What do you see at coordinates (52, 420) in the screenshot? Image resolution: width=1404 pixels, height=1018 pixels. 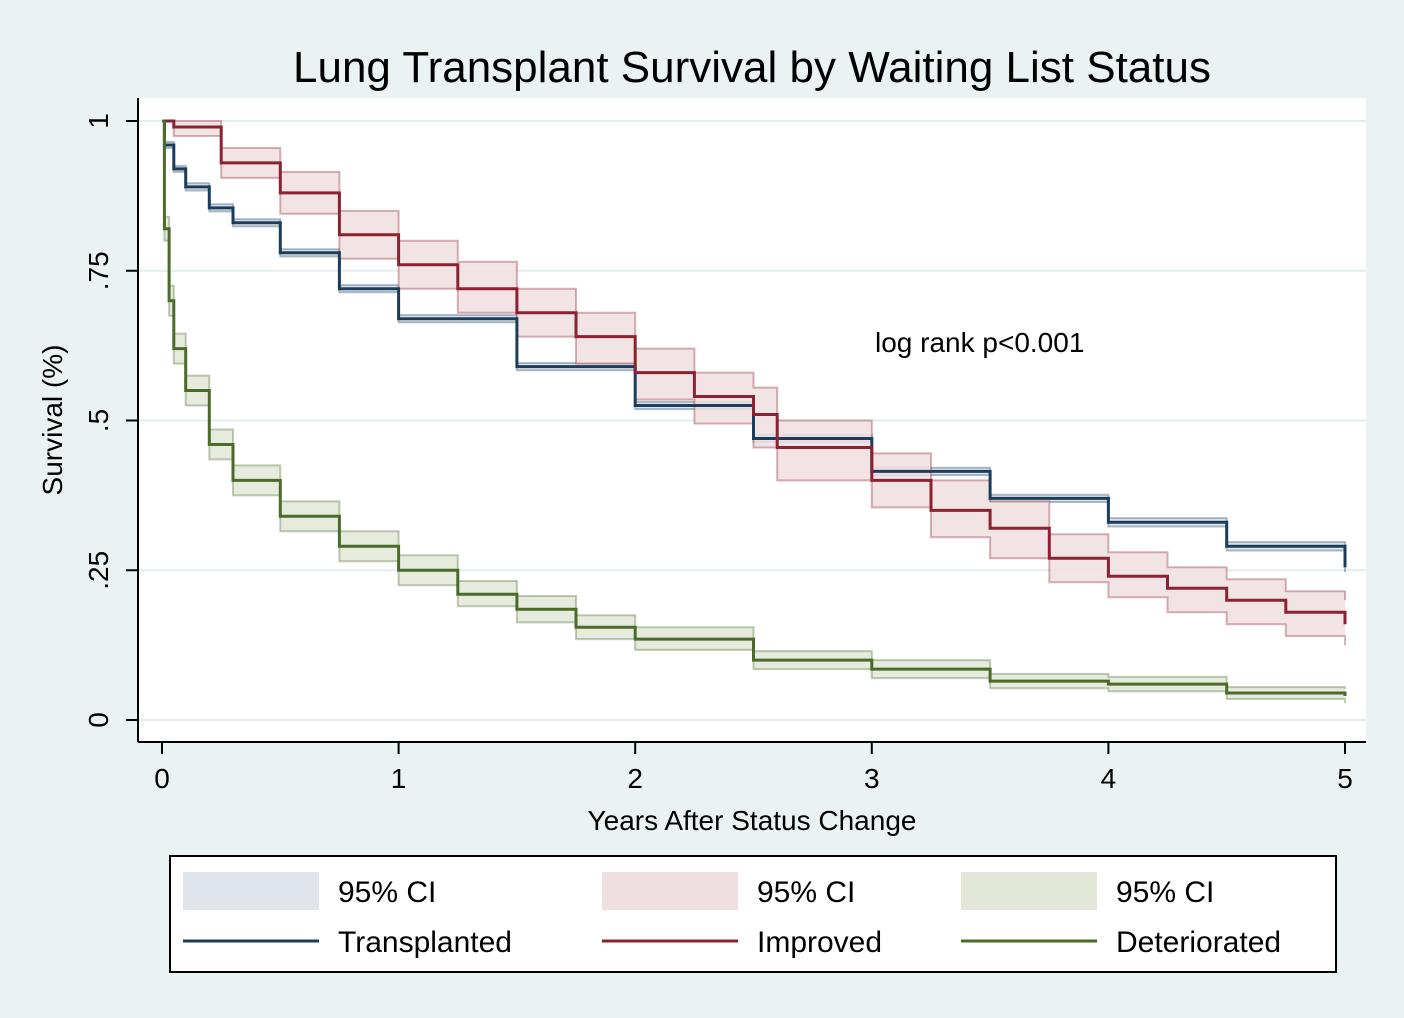 I see `y-axis-title: Survival (%)` at bounding box center [52, 420].